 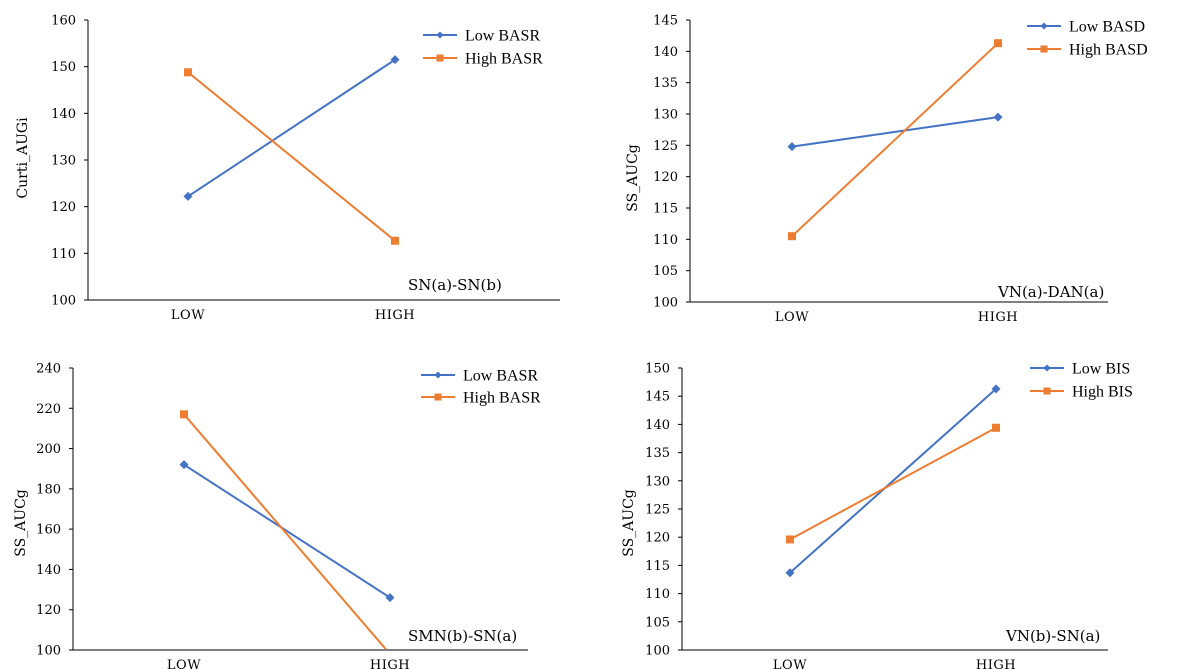 What do you see at coordinates (657, 510) in the screenshot?
I see `chart4-y-tick-label: 125` at bounding box center [657, 510].